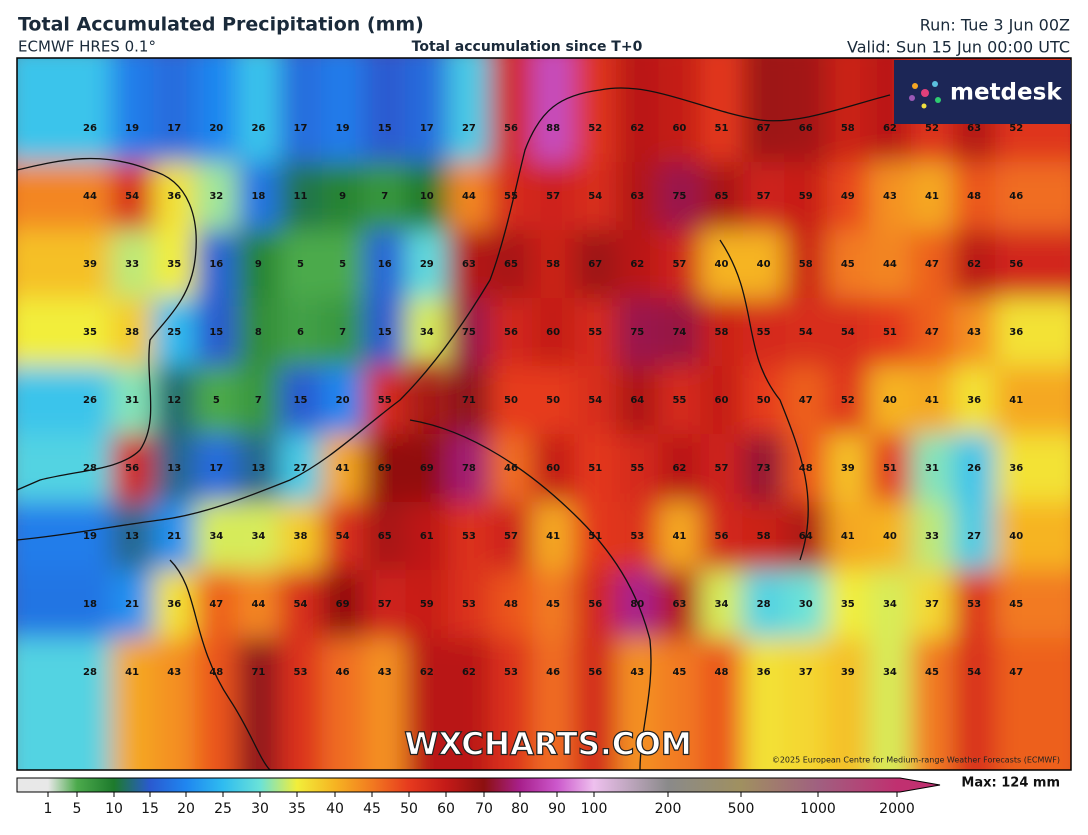 This screenshot has height=835, width=1088. Describe the element at coordinates (469, 604) in the screenshot. I see `grid-value: 53` at that location.